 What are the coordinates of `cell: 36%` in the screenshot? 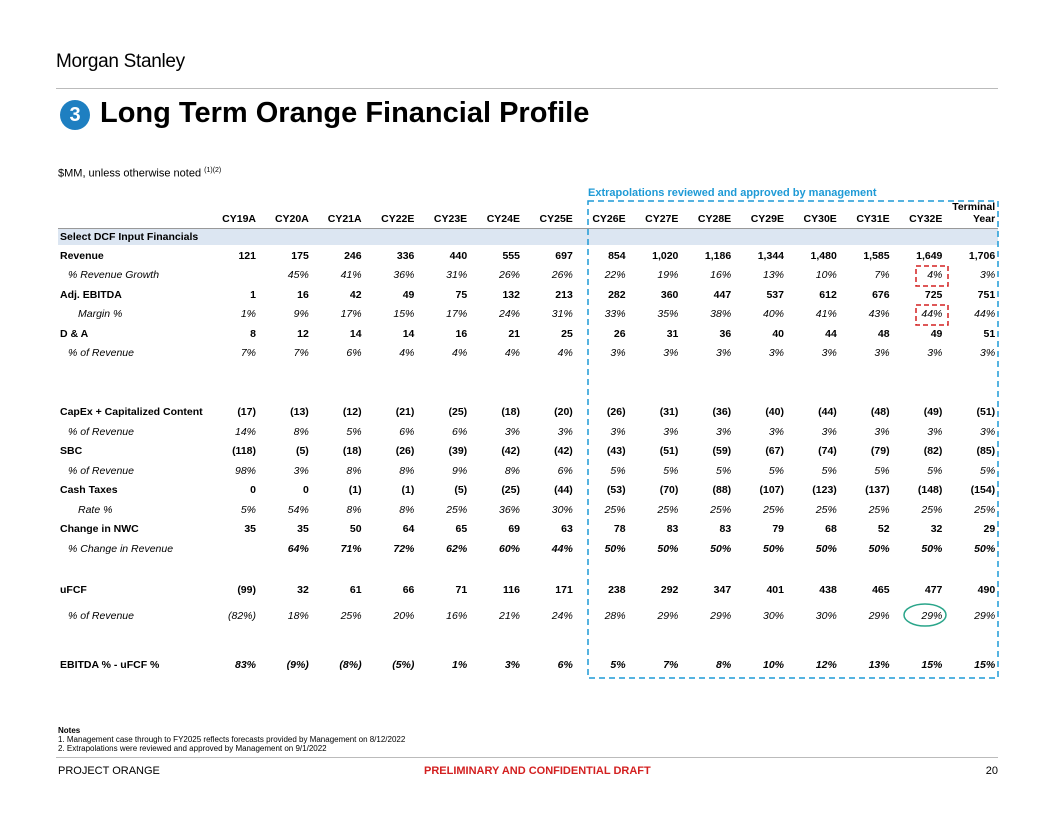 It's located at (509, 510).